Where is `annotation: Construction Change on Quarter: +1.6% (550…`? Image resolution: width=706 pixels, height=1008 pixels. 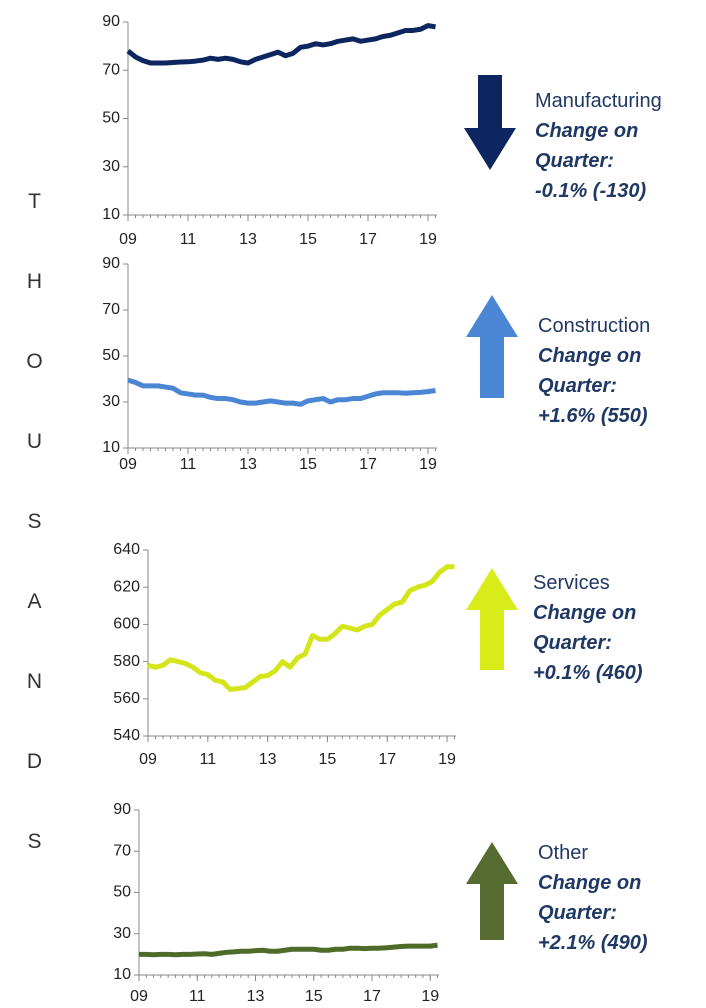 annotation: Construction Change on Quarter: +1.6% (550… is located at coordinates (613, 371).